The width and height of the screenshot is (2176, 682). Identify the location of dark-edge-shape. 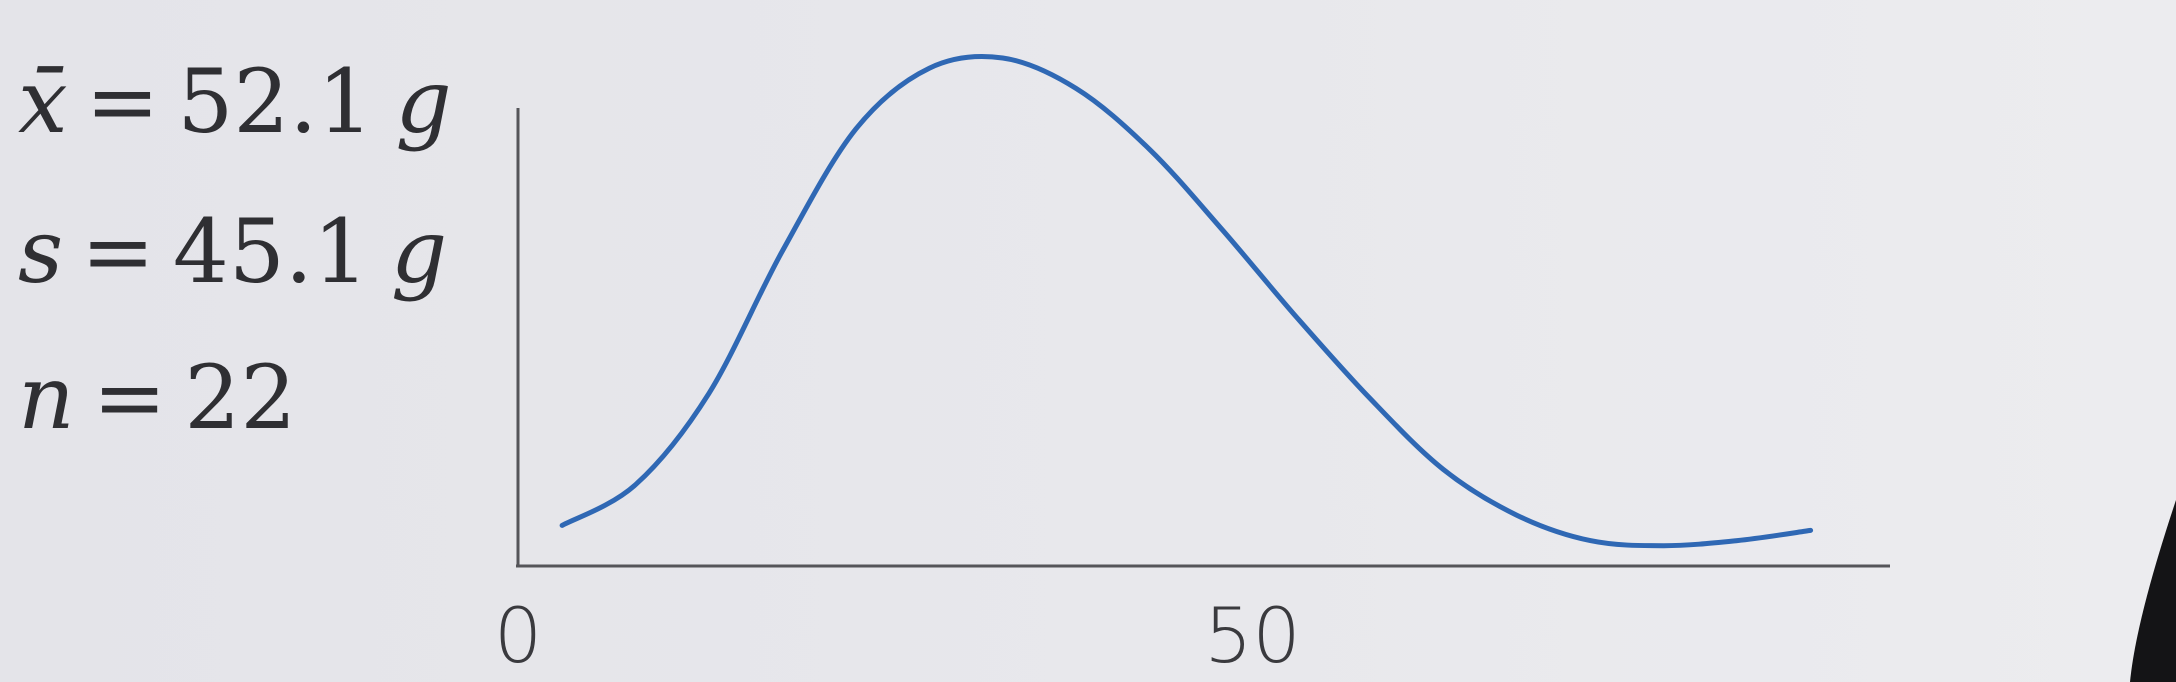
(2153, 591).